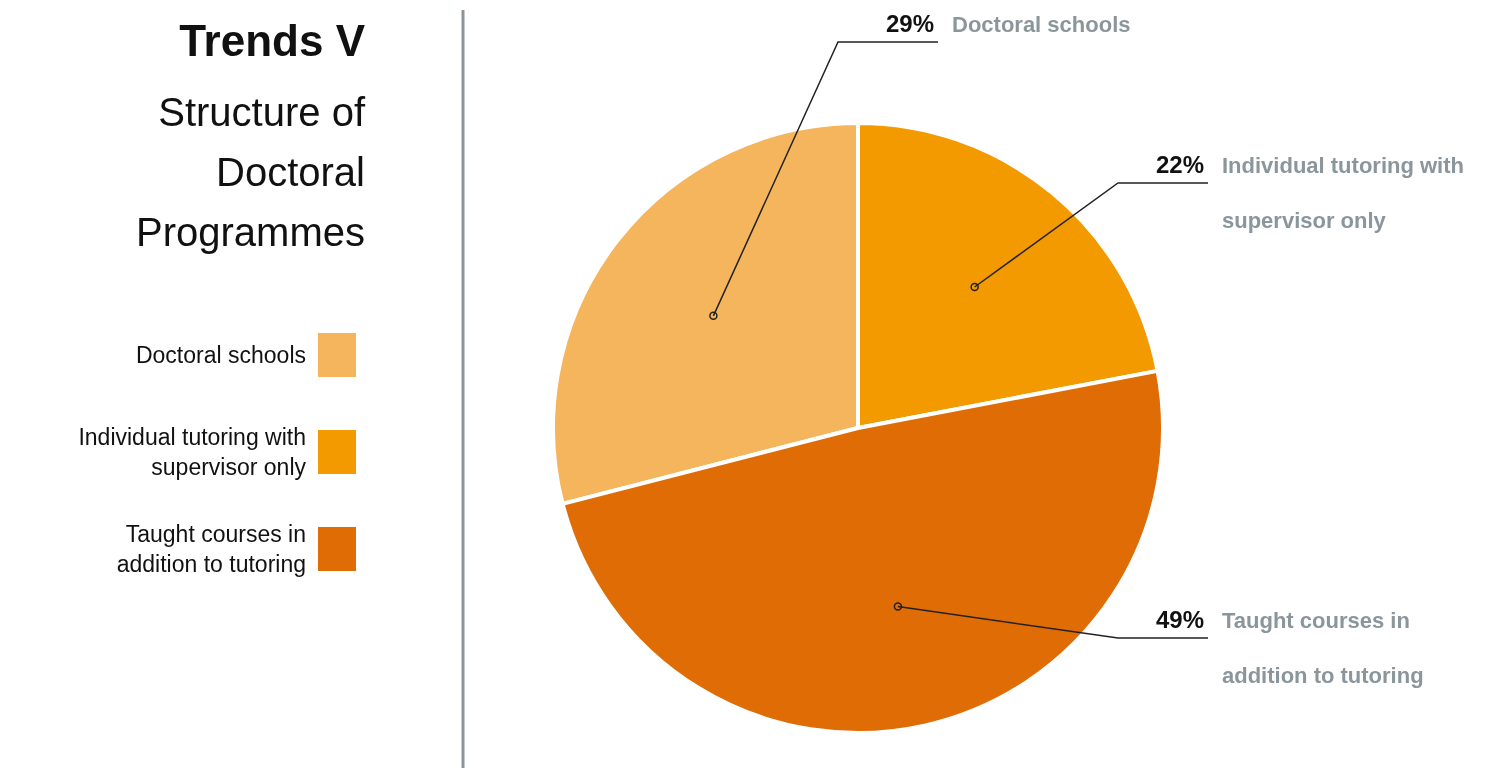 This screenshot has width=1497, height=776. What do you see at coordinates (1179, 619) in the screenshot?
I see `data-label: 49%` at bounding box center [1179, 619].